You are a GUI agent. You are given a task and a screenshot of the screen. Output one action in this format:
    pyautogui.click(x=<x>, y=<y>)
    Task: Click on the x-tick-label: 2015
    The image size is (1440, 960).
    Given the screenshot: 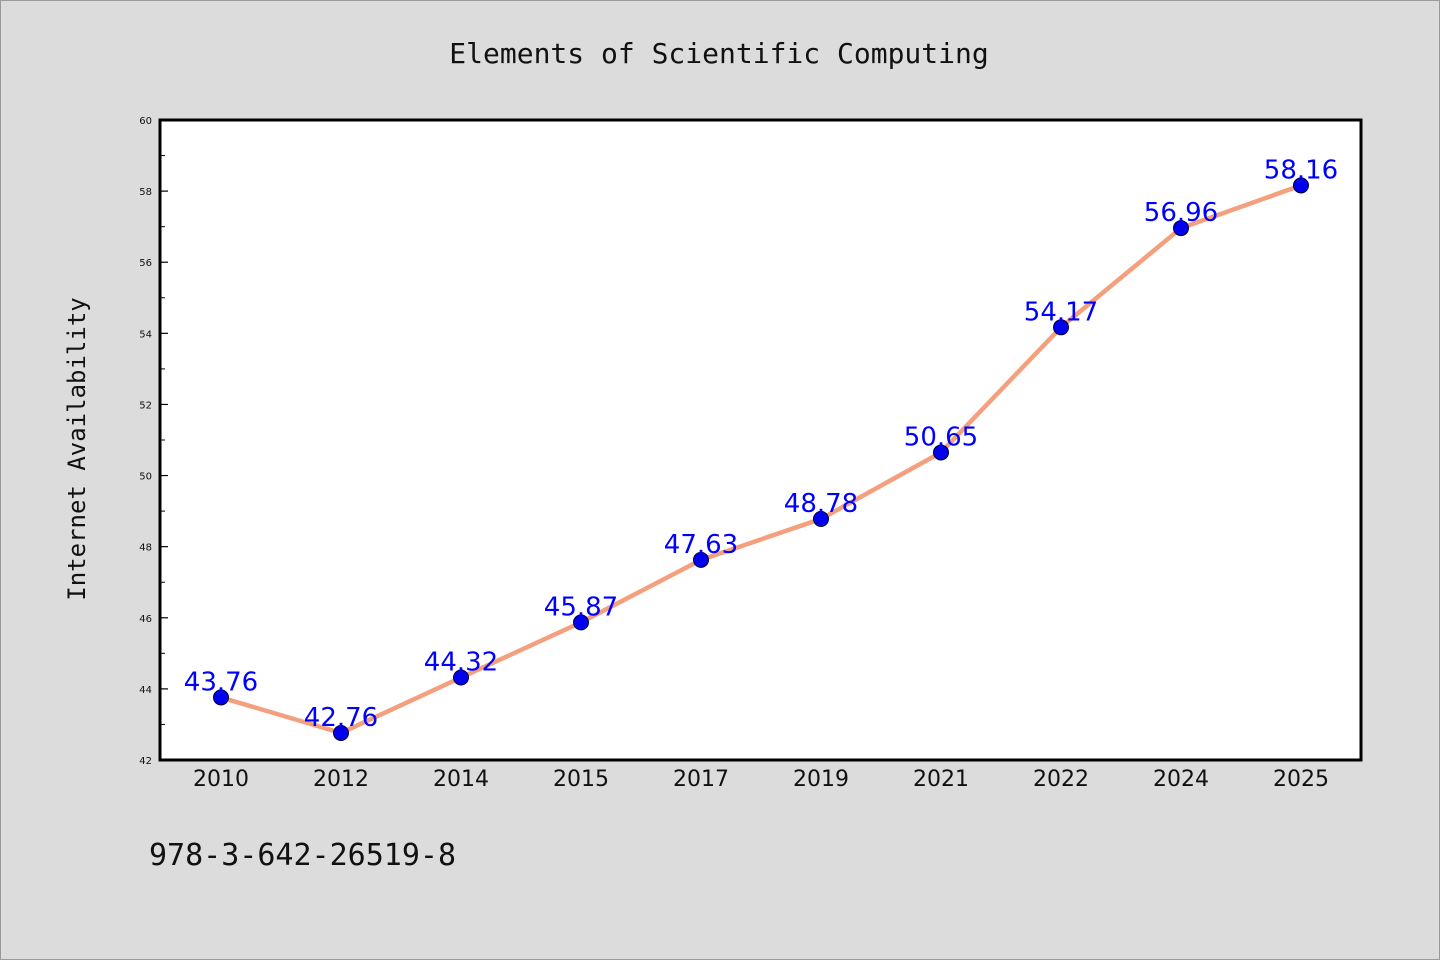 What is the action you would take?
    pyautogui.click(x=581, y=779)
    